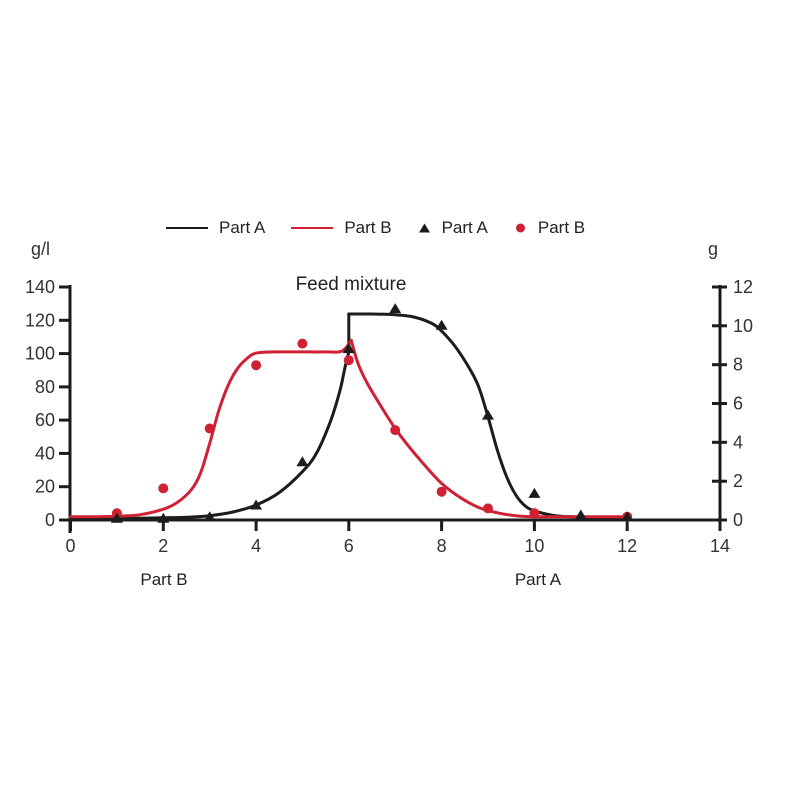  I want to click on x-axis-tick-label: 6, so click(349, 546).